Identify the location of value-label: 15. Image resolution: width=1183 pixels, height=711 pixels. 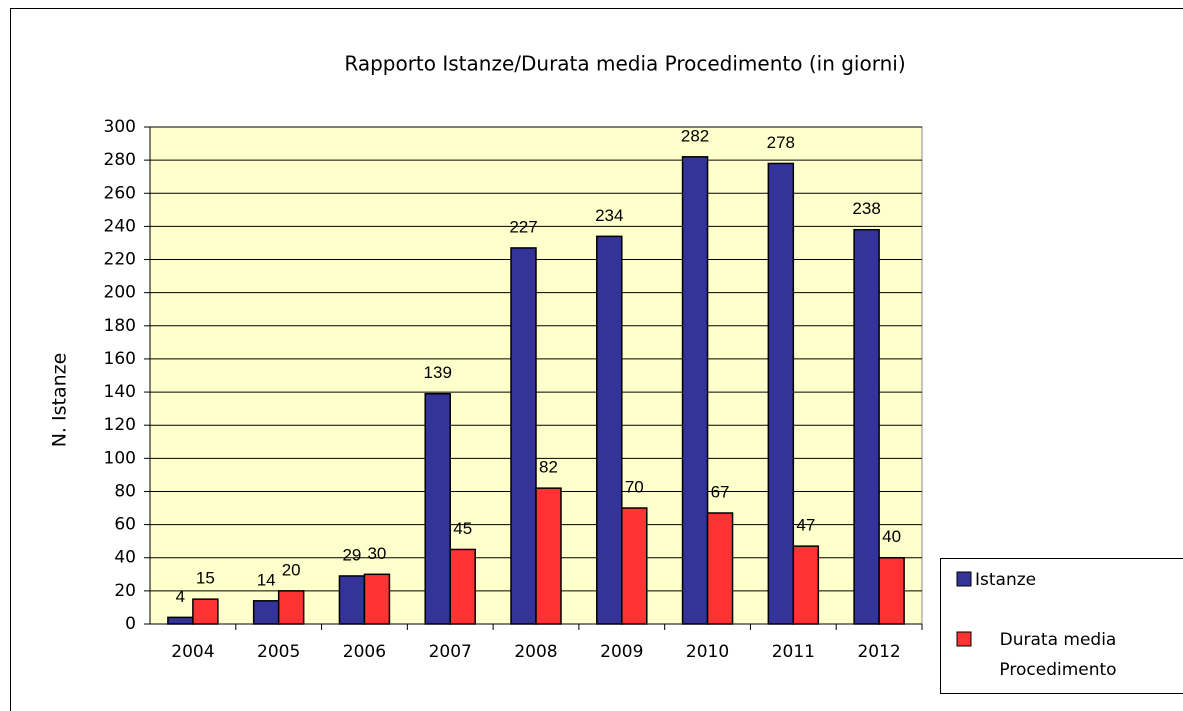
(205, 578).